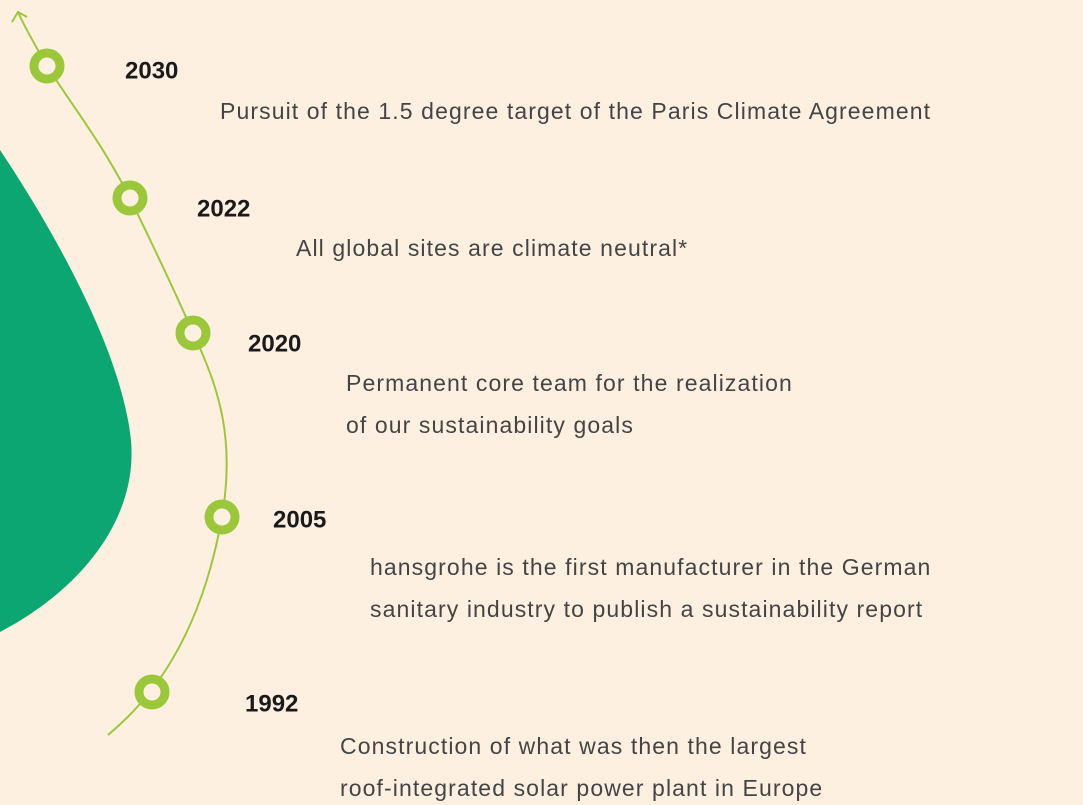 This screenshot has width=1083, height=805. I want to click on year-label: 1992, so click(271, 703).